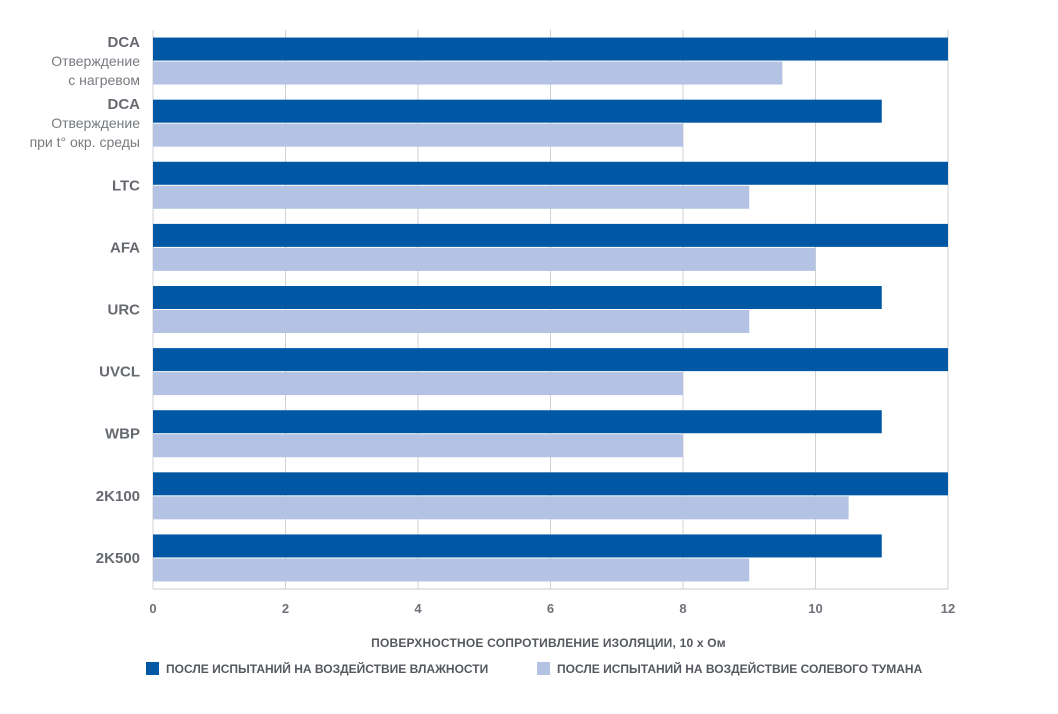 The image size is (1058, 714). I want to click on category-label: LTC, so click(126, 185).